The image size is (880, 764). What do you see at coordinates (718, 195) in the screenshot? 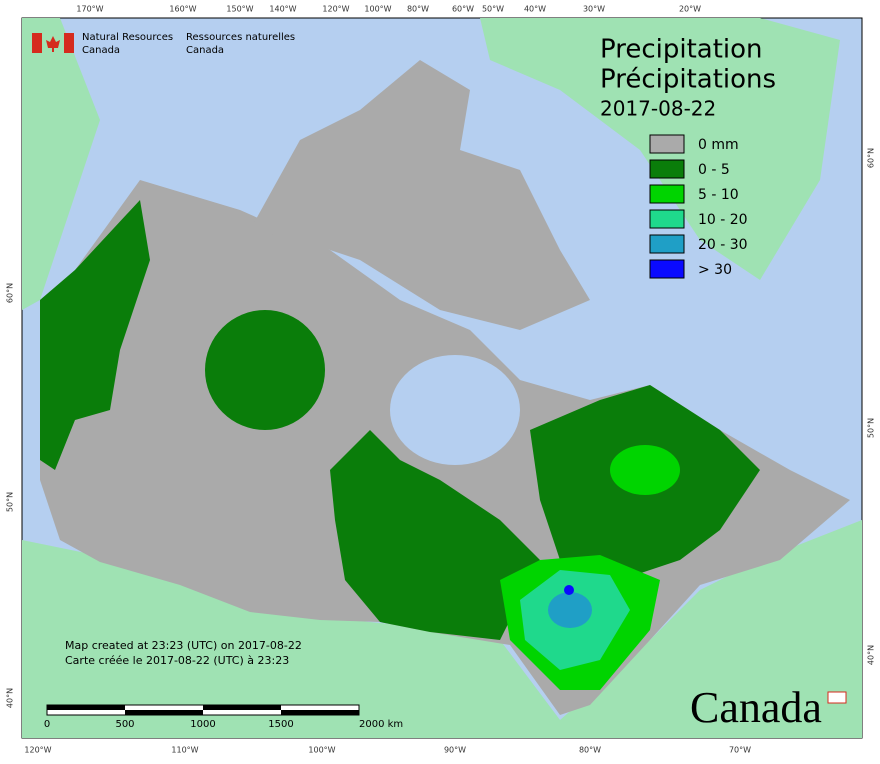
I see `legend-label: 5 - 10` at bounding box center [718, 195].